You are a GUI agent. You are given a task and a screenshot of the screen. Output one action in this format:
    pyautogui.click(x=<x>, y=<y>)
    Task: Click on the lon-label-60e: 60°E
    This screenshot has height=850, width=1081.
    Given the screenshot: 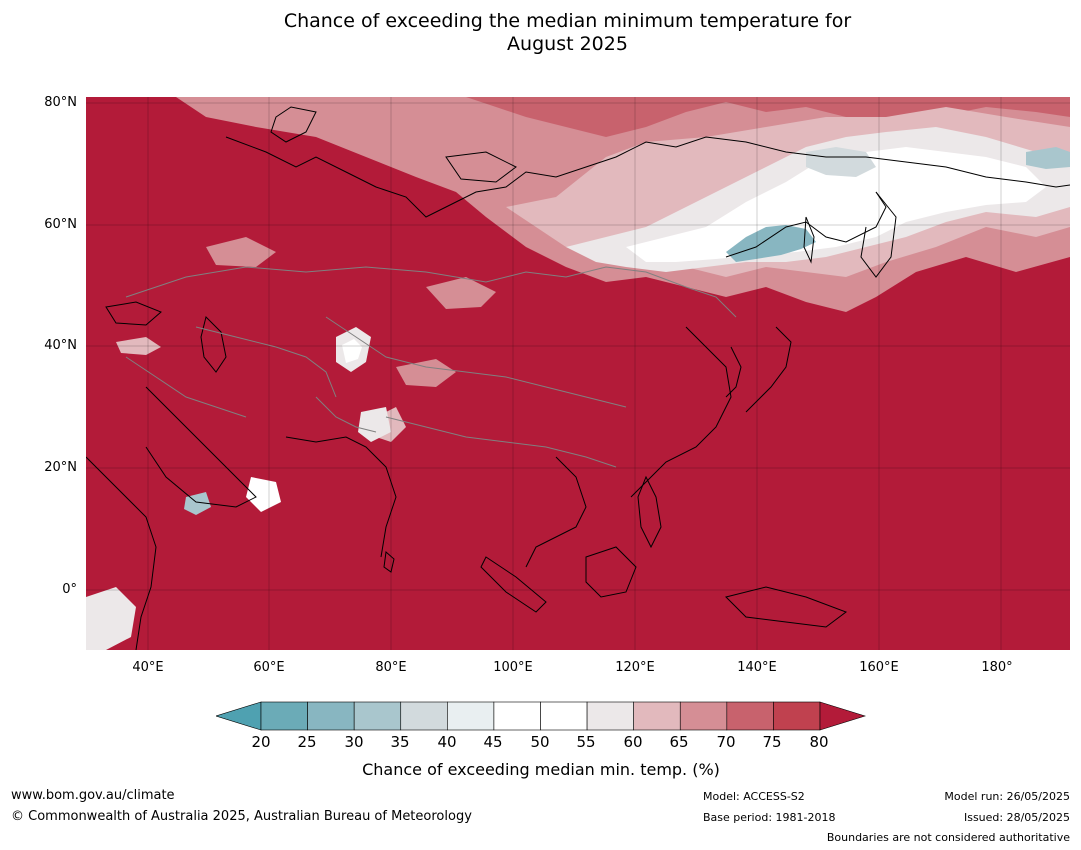 What is the action you would take?
    pyautogui.click(x=269, y=667)
    